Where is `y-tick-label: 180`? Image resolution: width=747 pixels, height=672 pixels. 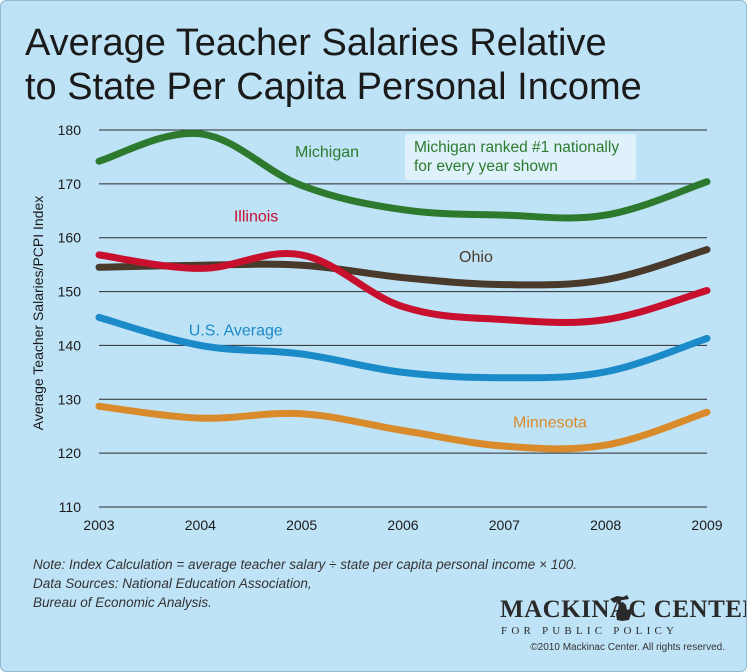 y-tick-label: 180 is located at coordinates (70, 130).